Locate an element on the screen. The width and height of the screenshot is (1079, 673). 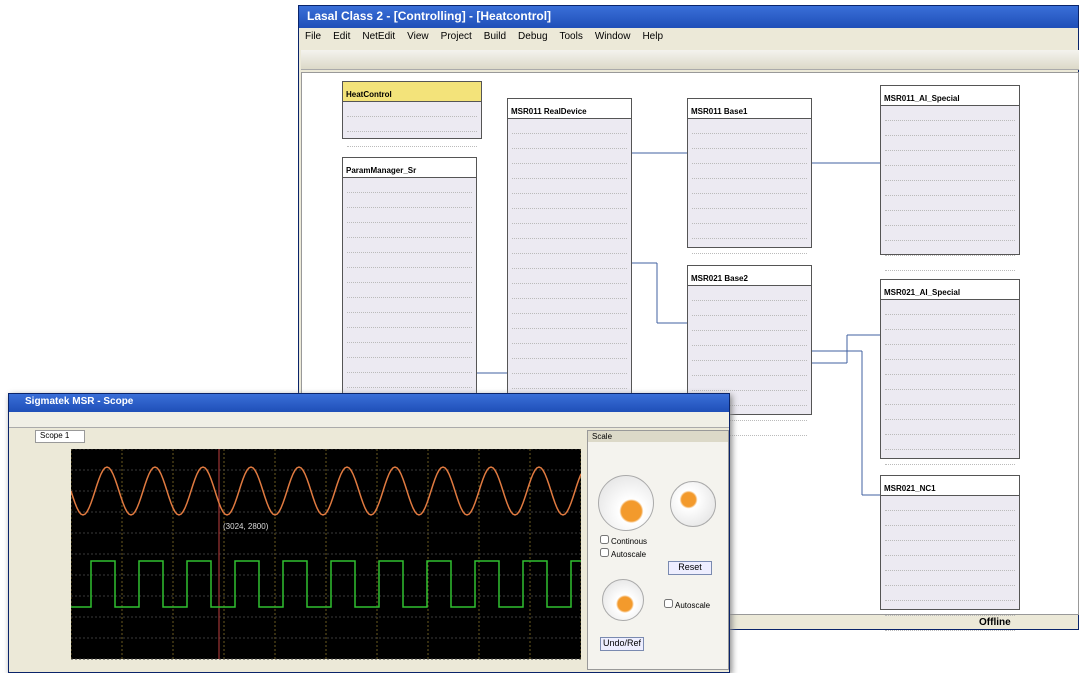
function-block: MSR011_AI_Special is located at coordinates (950, 178).